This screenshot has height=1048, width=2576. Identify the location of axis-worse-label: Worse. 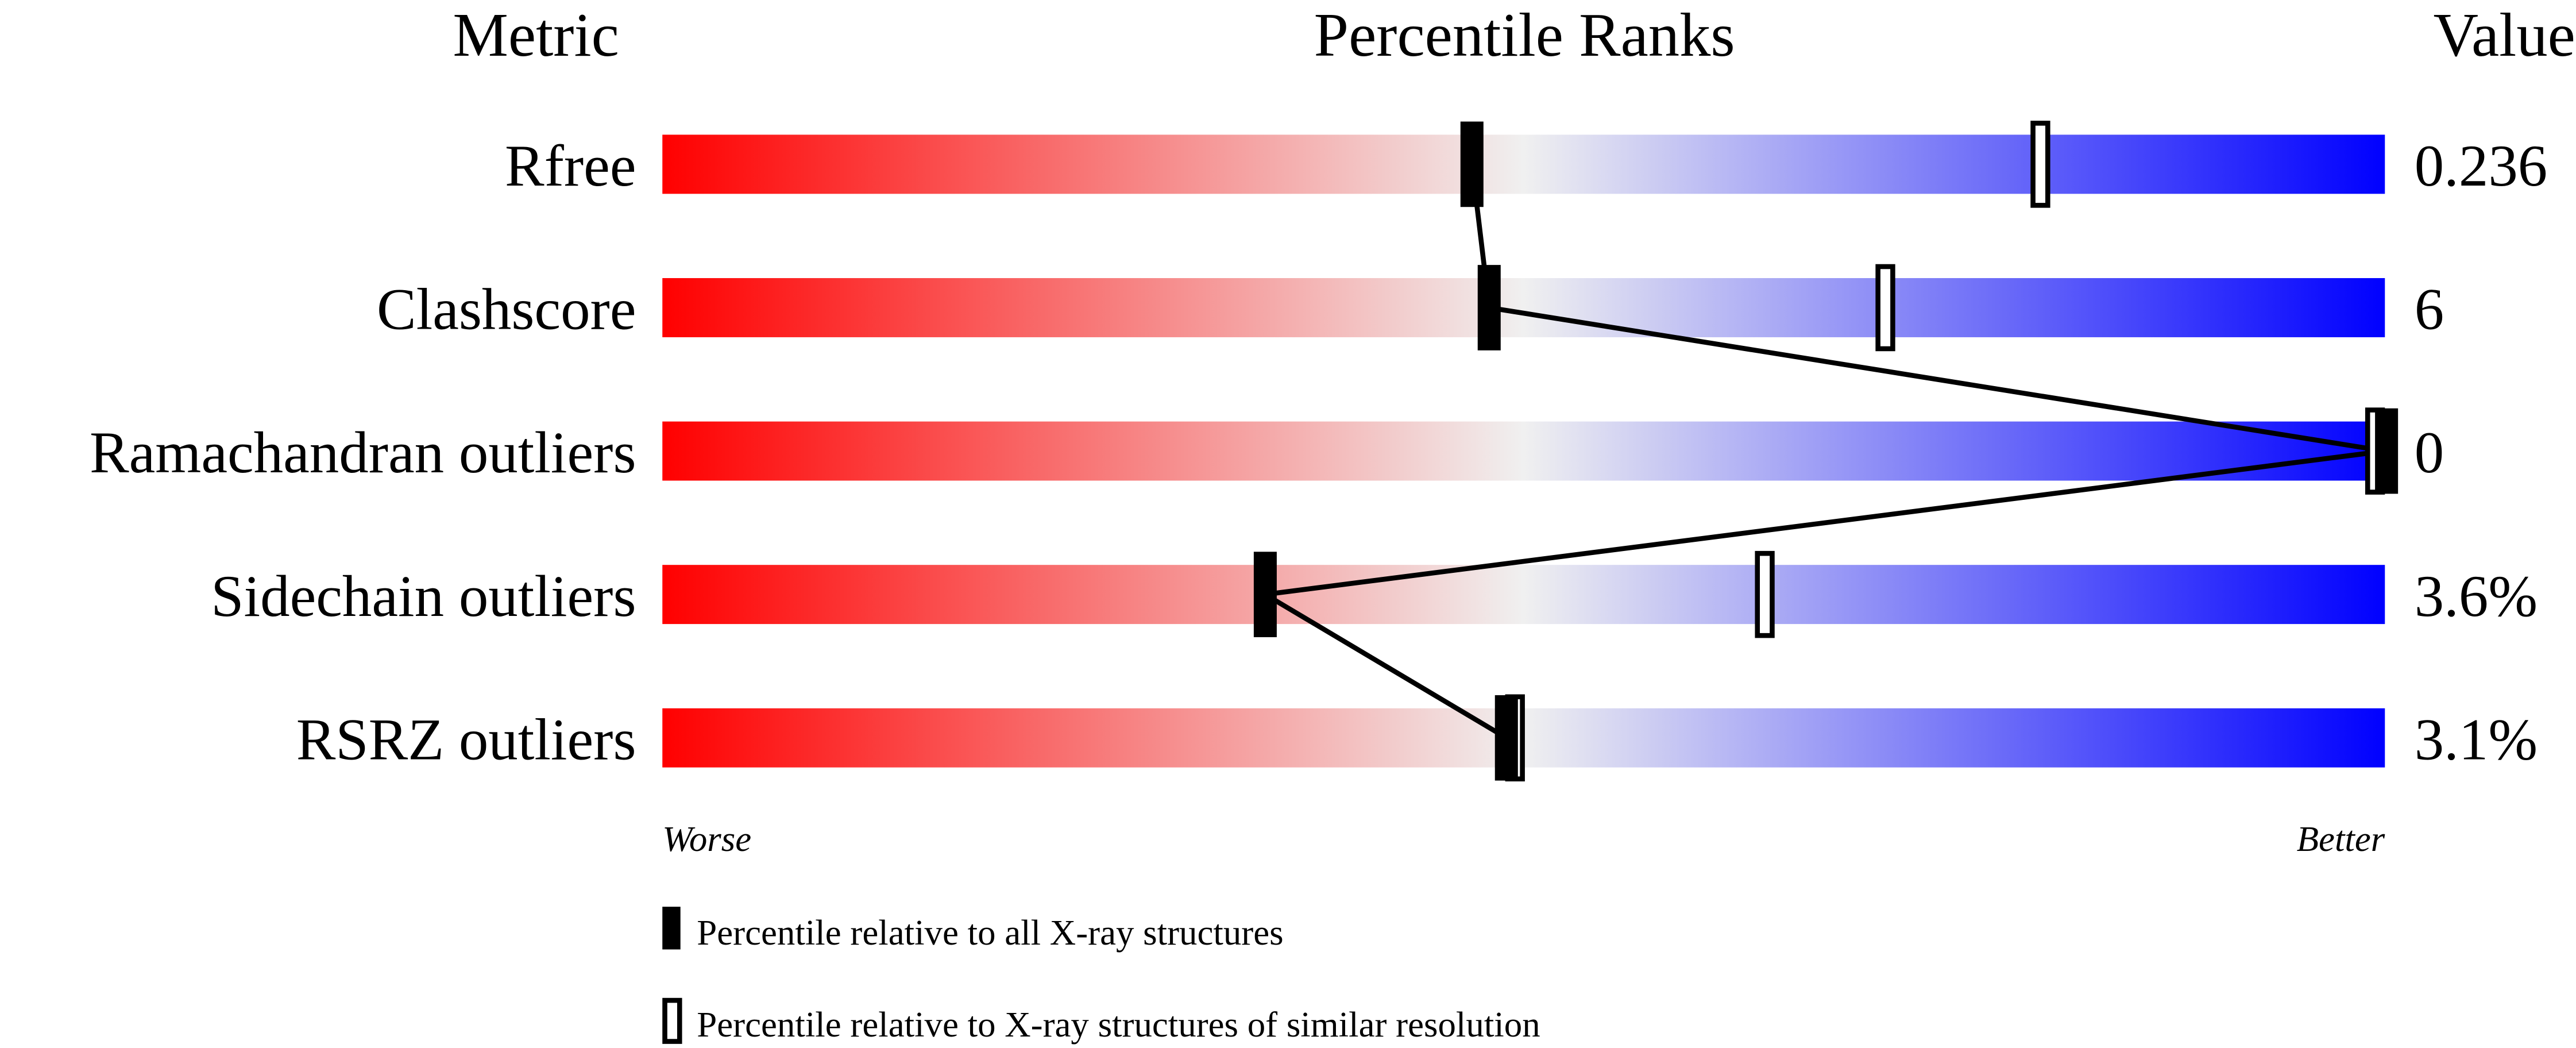
(706, 839).